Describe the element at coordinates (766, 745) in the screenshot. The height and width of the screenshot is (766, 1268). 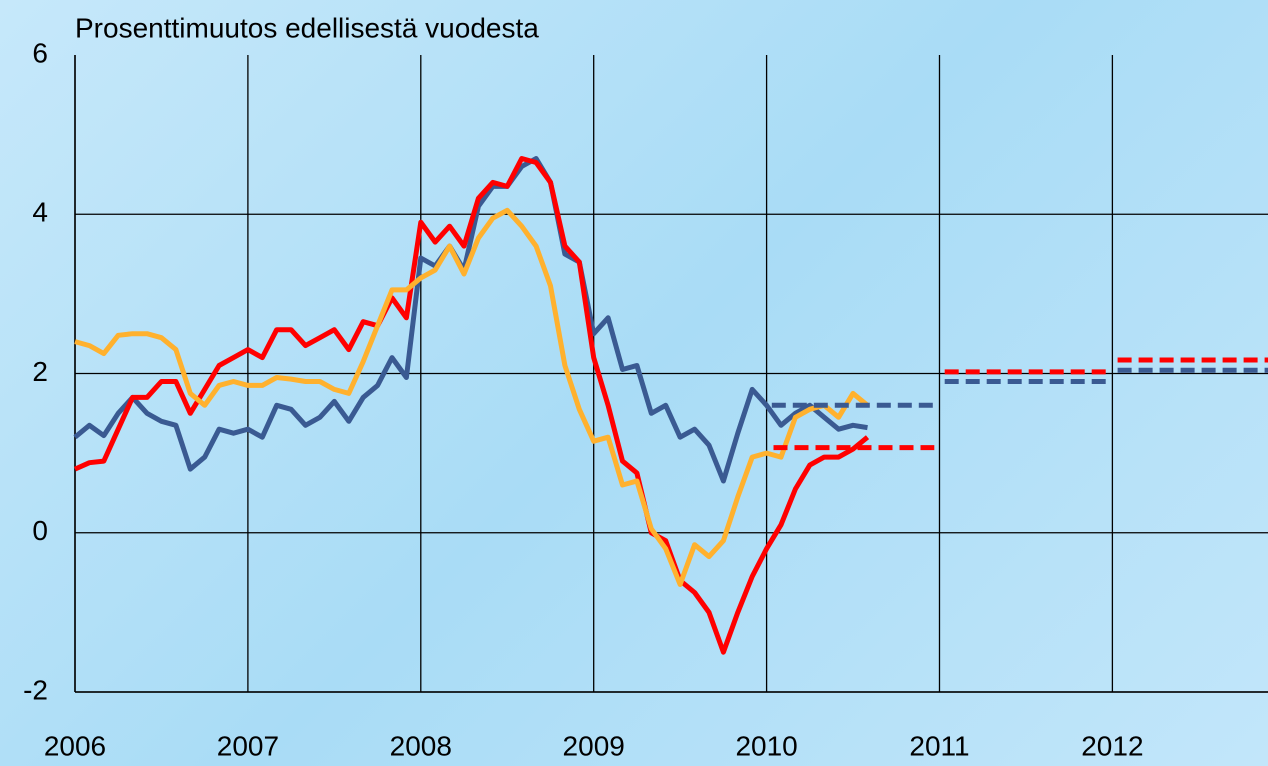
I see `x-tick-label: 2010` at that location.